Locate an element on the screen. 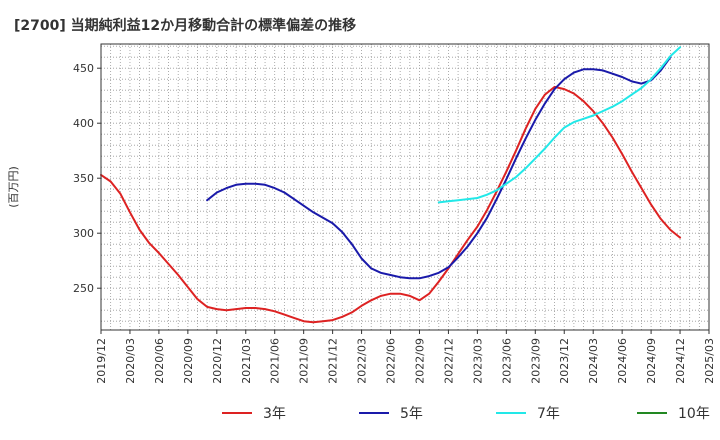 The width and height of the screenshot is (720, 440). x-tick-label: 2025/03 is located at coordinates (709, 361).